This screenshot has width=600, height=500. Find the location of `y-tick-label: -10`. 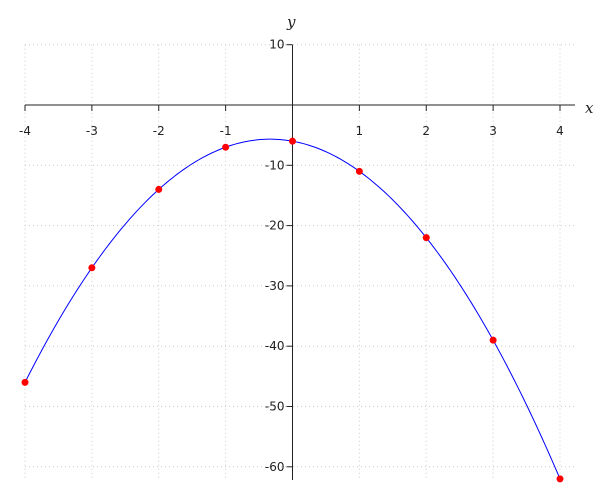

y-tick-label: -10 is located at coordinates (275, 165).